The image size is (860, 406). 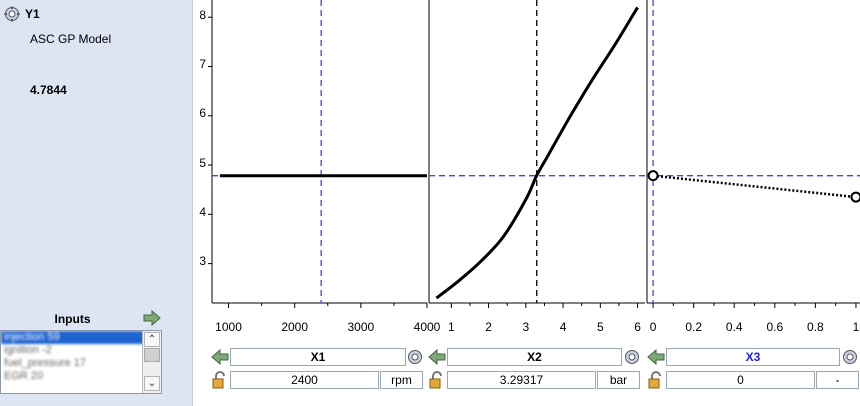 I want to click on x-tick-label: 2, so click(x=488, y=327).